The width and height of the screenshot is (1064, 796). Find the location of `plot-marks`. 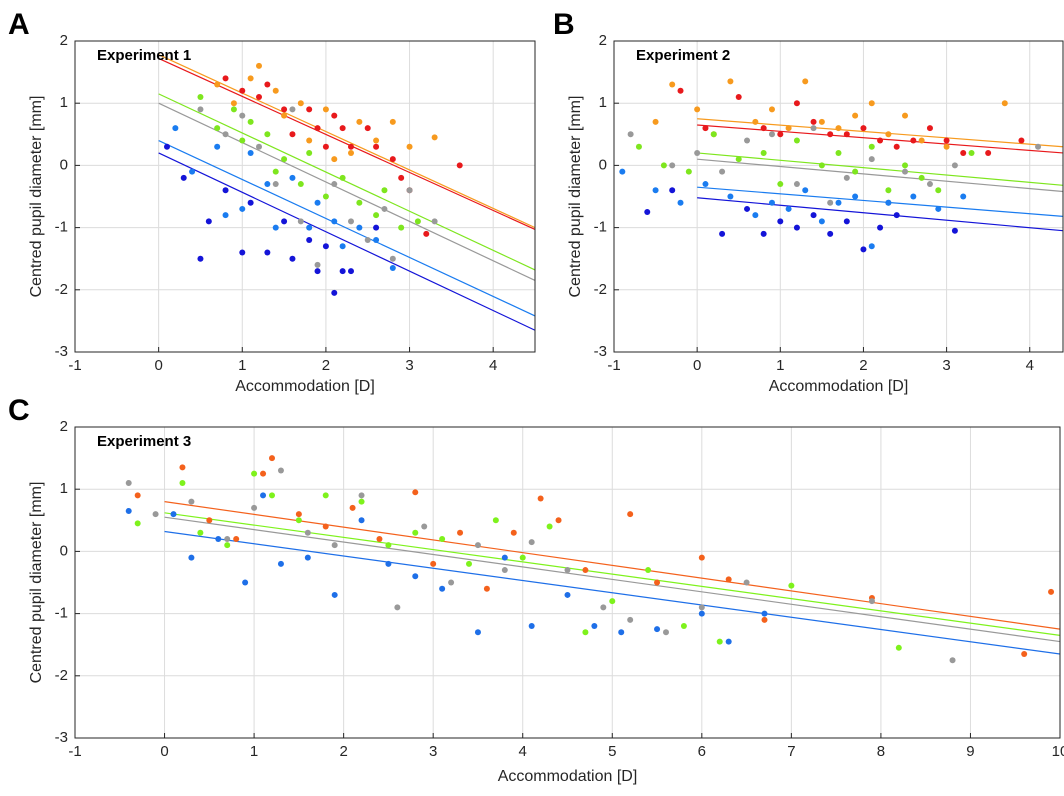

plot-marks is located at coordinates (841, 165).